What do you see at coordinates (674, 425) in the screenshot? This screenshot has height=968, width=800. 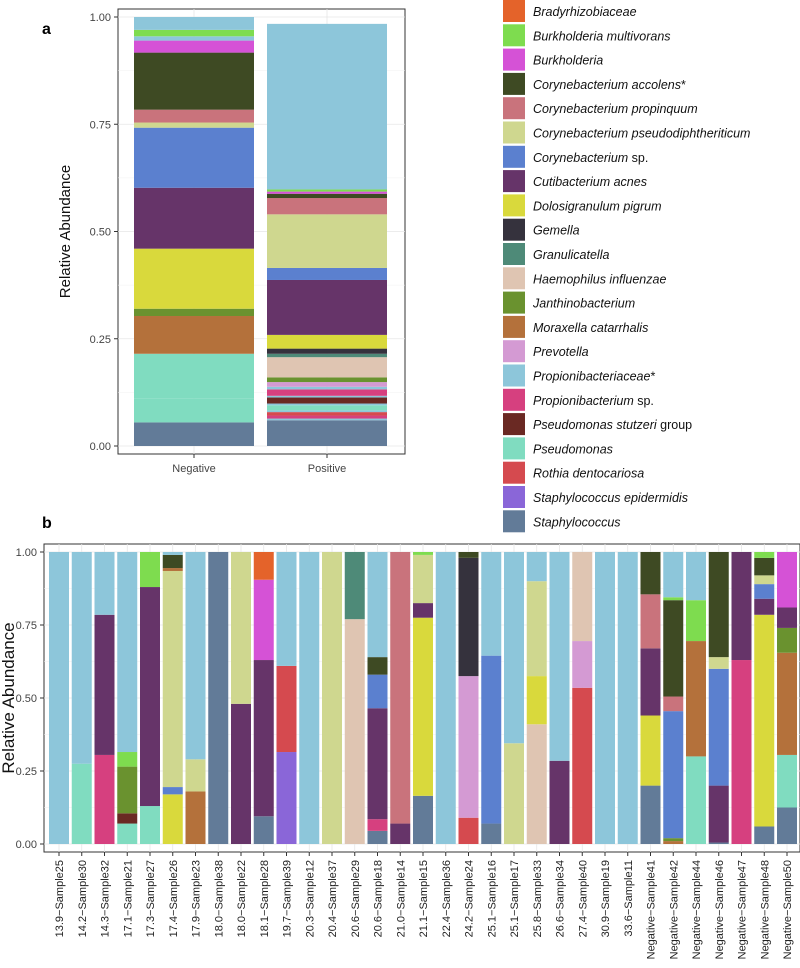 I see `legend-label-suffix: group` at bounding box center [674, 425].